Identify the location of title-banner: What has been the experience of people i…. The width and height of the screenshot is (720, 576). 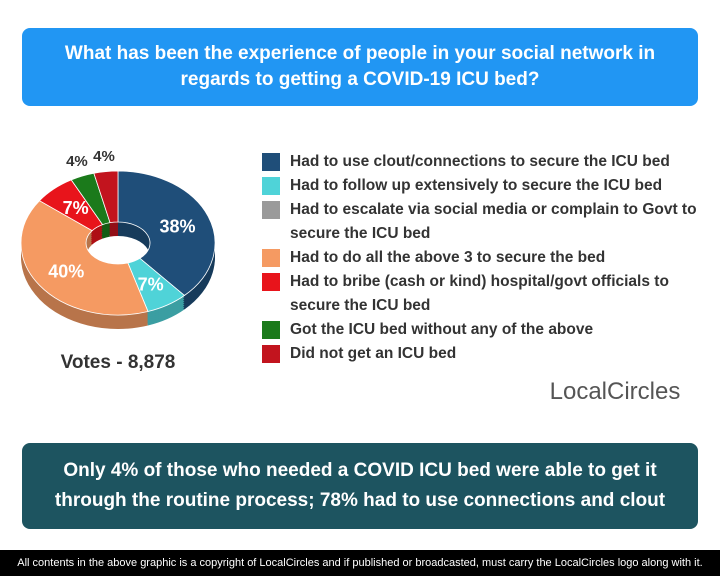
(360, 67).